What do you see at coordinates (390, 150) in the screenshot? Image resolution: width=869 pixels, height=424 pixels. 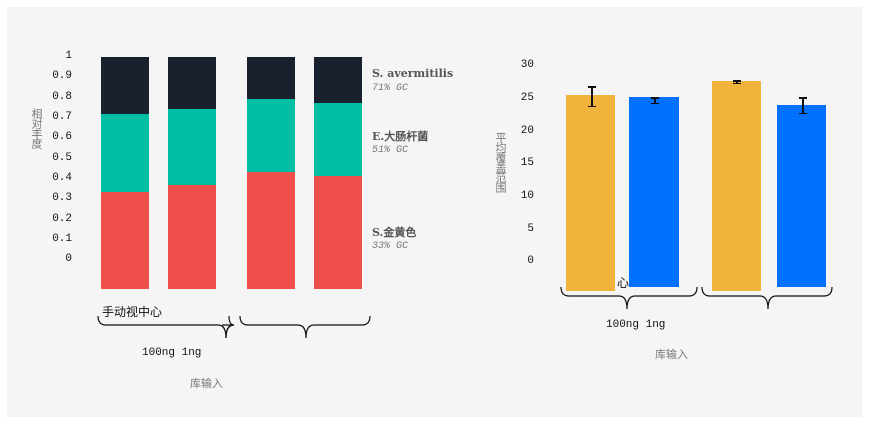 I see `legend-gc-e-coli: 51% GC` at bounding box center [390, 150].